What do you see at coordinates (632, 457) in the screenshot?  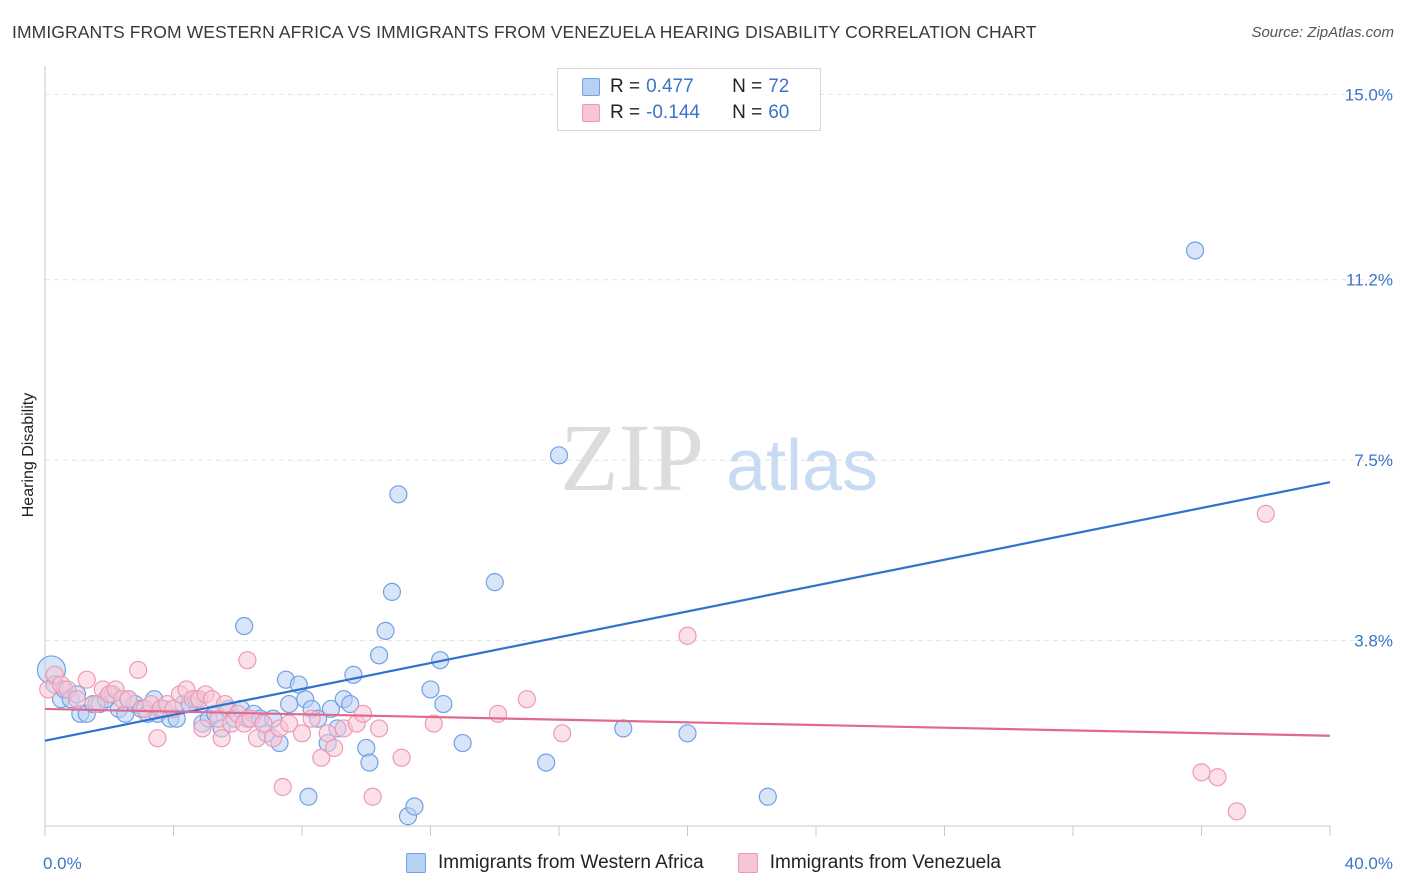 I see `watermark-zip: ZIP` at bounding box center [632, 457].